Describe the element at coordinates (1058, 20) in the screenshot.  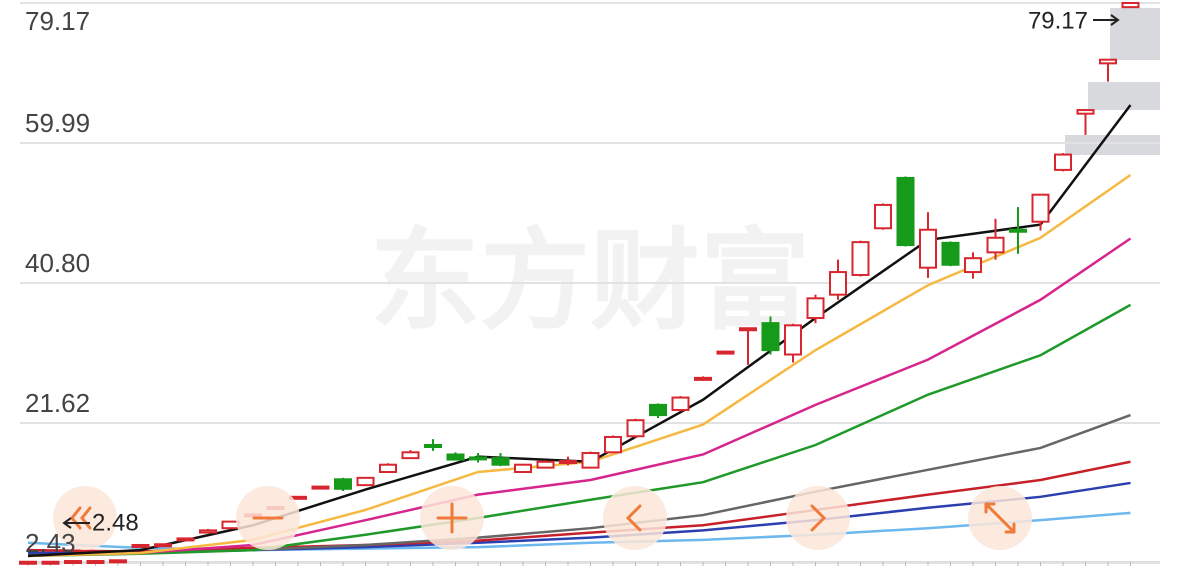
I see `max-label: 79.17` at that location.